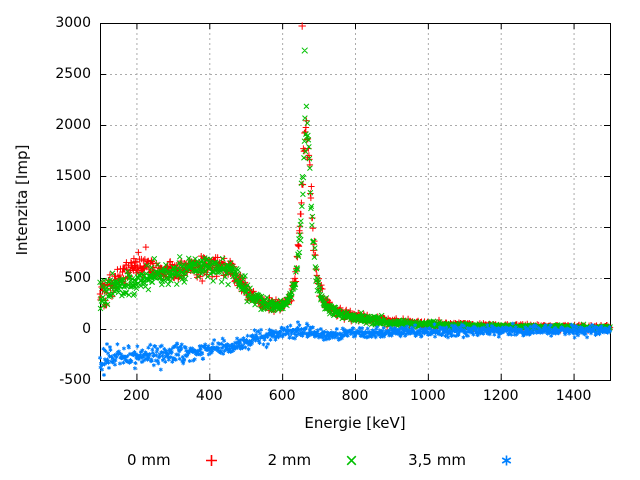 Image resolution: width=640 pixels, height=480 pixels. What do you see at coordinates (313, 460) in the screenshot?
I see `legend-item-2mm: 2 mm` at bounding box center [313, 460].